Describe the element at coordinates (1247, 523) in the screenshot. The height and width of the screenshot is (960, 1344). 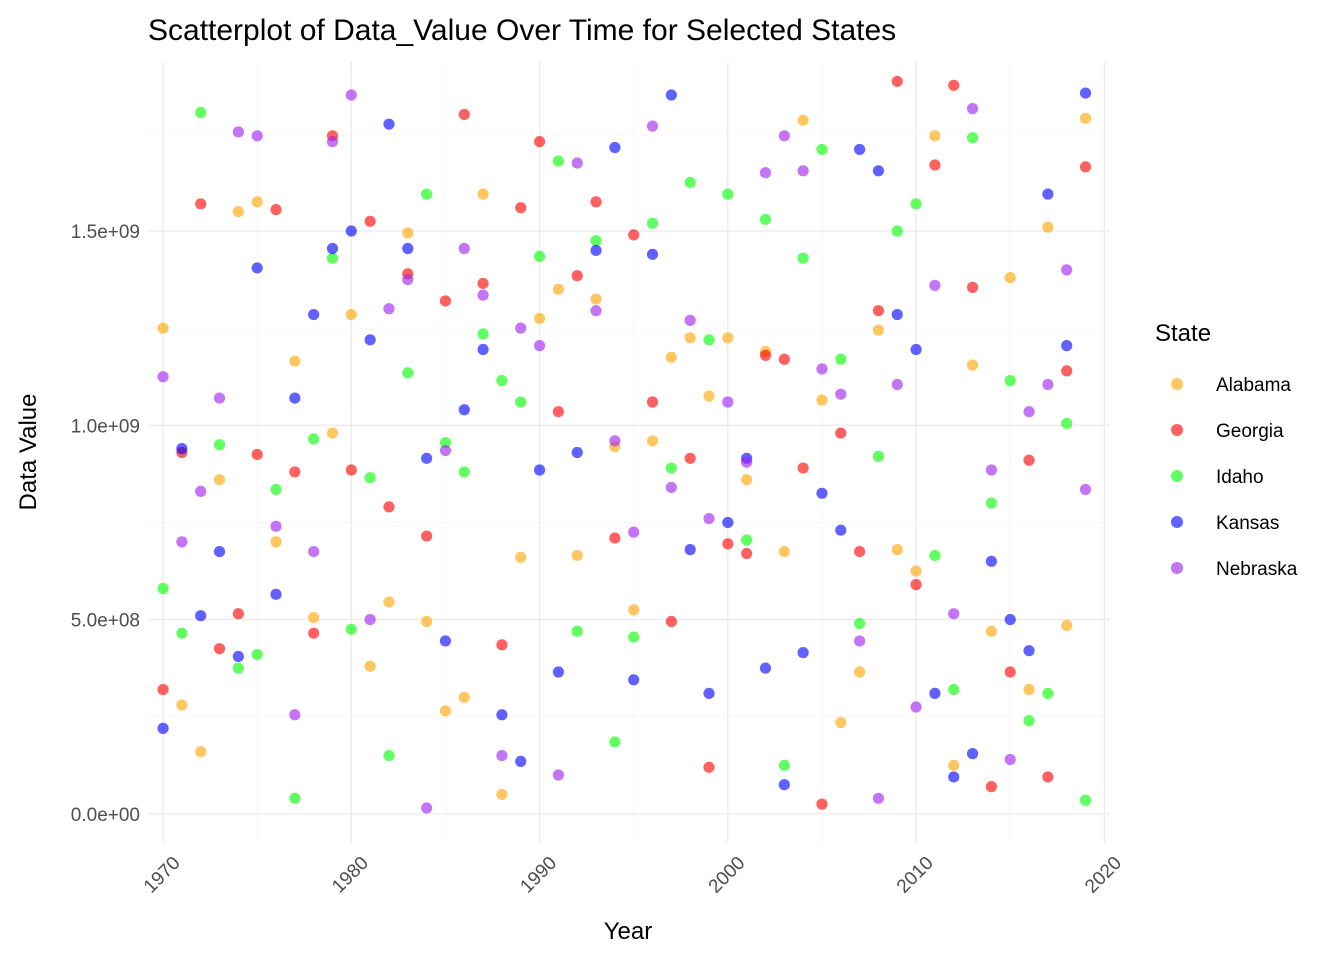
I see `legend-label: Kansas` at that location.